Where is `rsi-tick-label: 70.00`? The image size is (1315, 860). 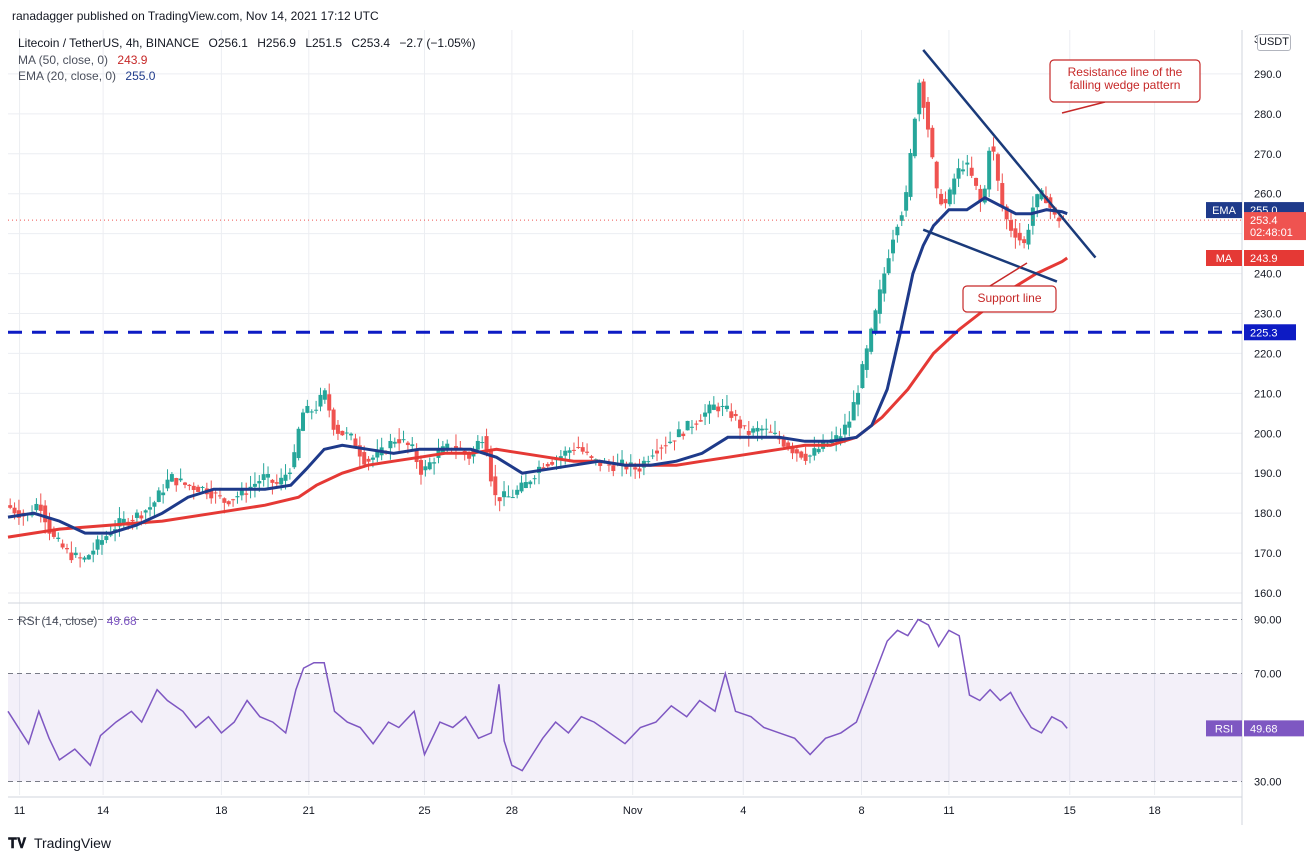
rsi-tick-label: 70.00 is located at coordinates (1268, 675).